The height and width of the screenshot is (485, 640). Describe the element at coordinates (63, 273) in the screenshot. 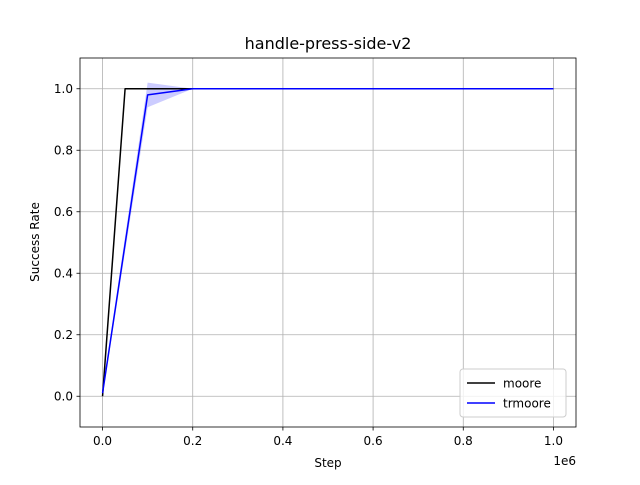

I see `y-tick-label-2: 0.4` at that location.